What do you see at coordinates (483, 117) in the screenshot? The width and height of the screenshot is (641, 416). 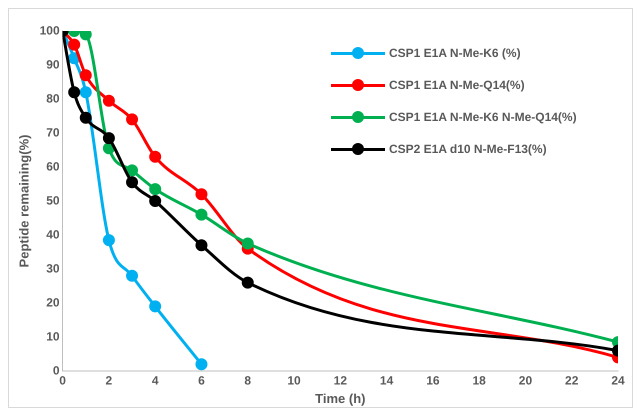 I see `legend-label: CSP1 E1A N-Me-K6 N-Me-Q14(%)` at bounding box center [483, 117].